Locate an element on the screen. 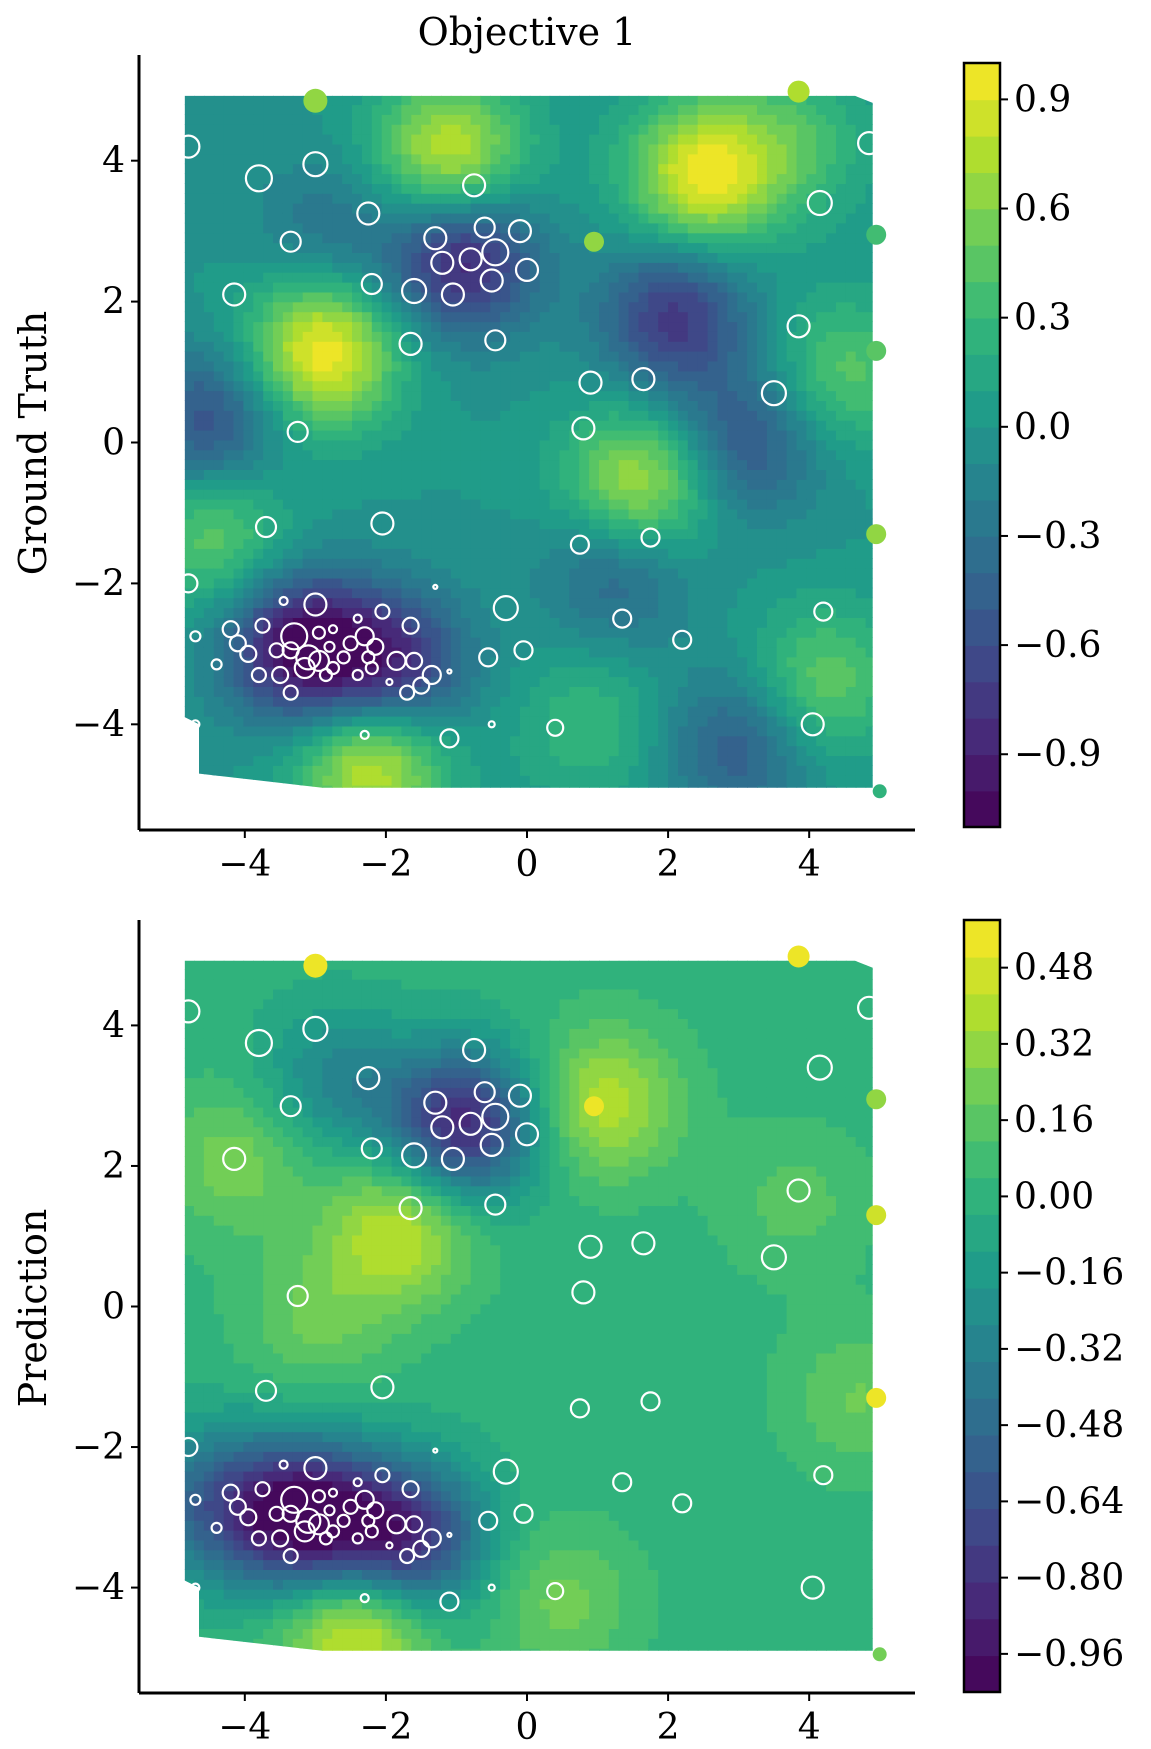 The width and height of the screenshot is (1151, 1749). y-tick-label: −4 is located at coordinates (98, 724).